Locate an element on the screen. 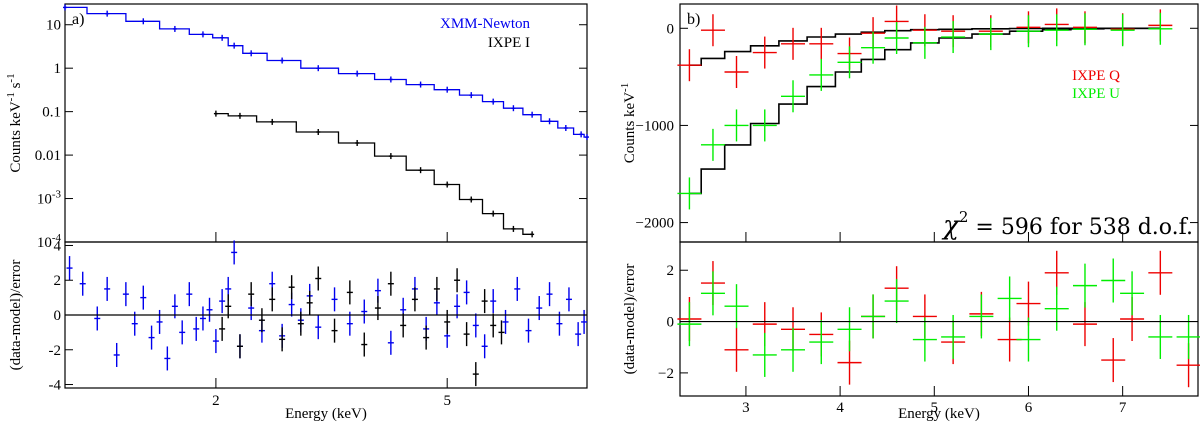 This screenshot has height=426, width=1200. chi-exponent: 2 is located at coordinates (964, 217).